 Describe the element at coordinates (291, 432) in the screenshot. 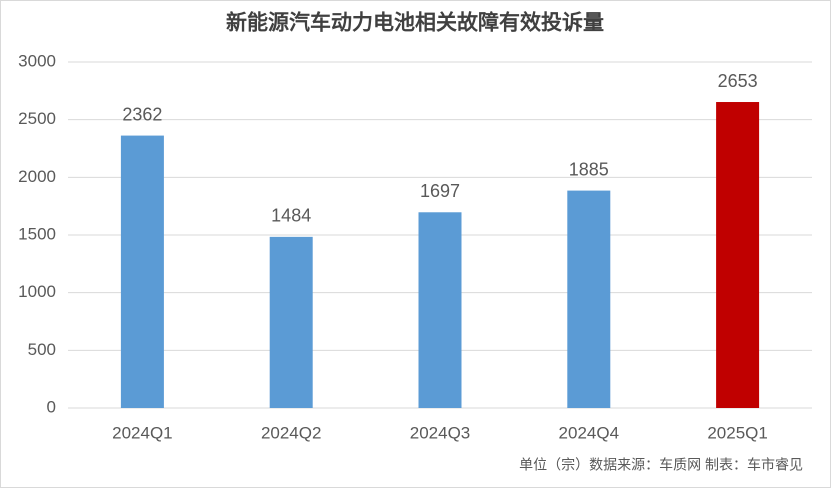

I see `x-tick-label: 2024Q2` at that location.